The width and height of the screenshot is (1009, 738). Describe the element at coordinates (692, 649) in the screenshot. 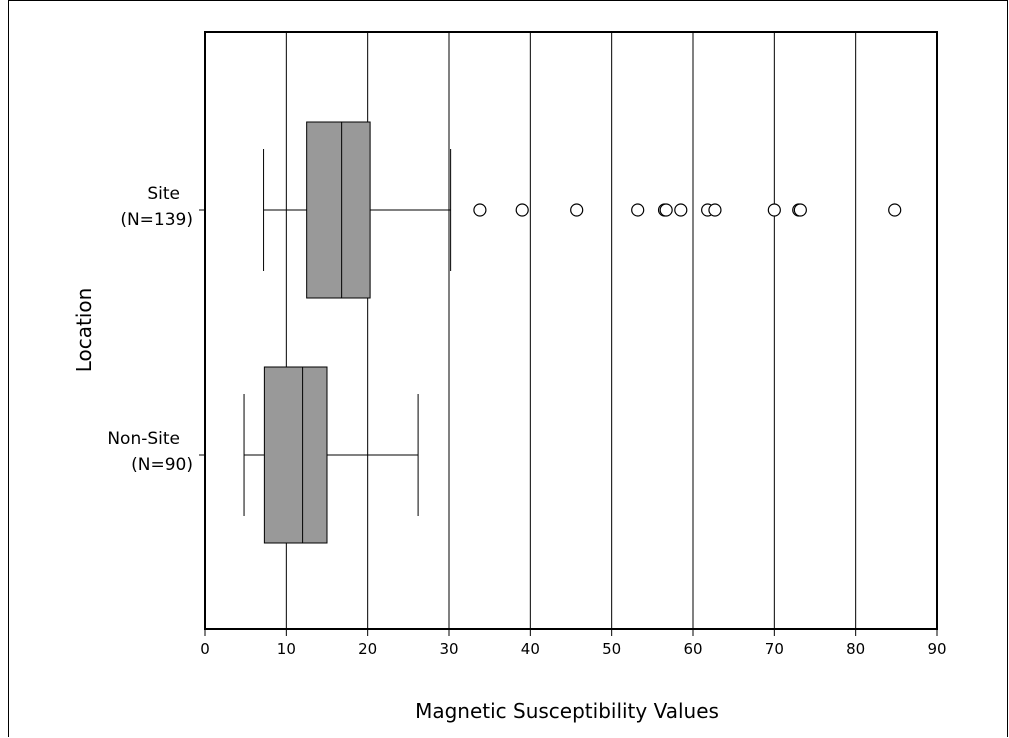

I see `x-tick-label: 60` at that location.